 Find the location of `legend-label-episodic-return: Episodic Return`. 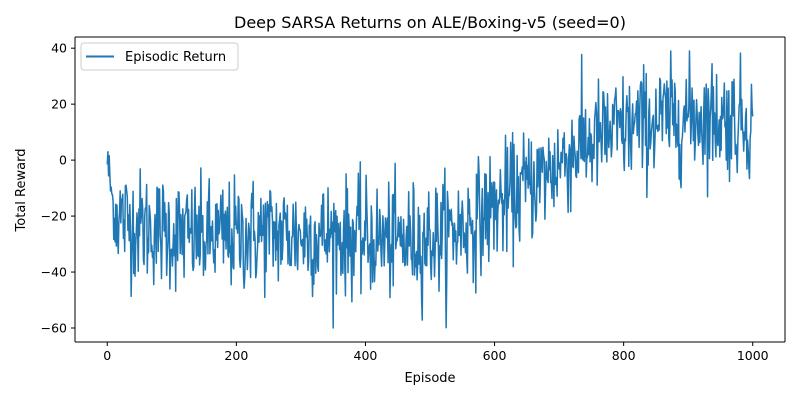

legend-label-episodic-return: Episodic Return is located at coordinates (175, 57).